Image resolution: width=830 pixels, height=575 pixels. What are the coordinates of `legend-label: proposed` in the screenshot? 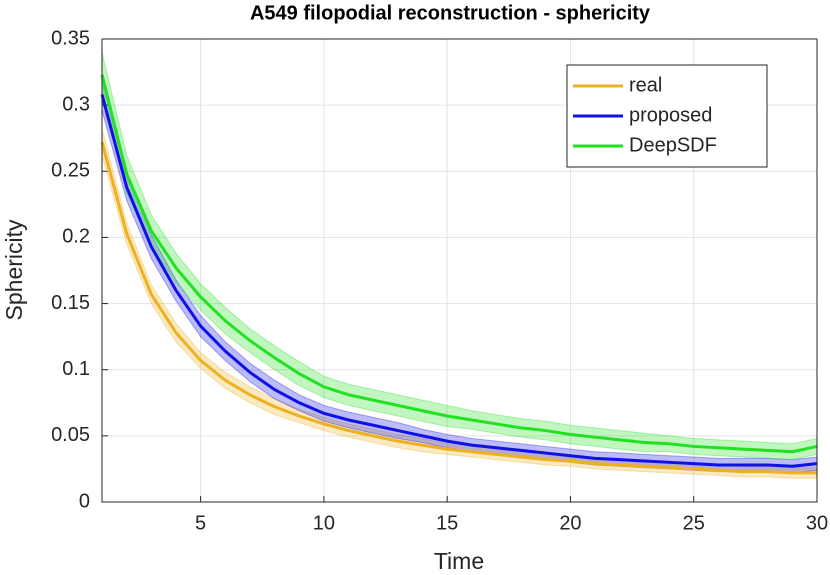 It's located at (670, 115).